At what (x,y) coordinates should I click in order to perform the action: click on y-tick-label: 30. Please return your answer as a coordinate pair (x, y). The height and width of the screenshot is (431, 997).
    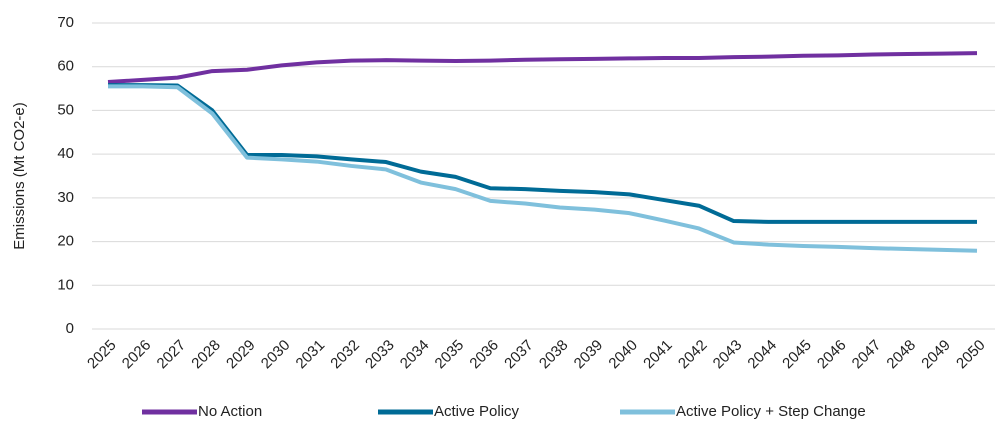
    Looking at the image, I should click on (65, 197).